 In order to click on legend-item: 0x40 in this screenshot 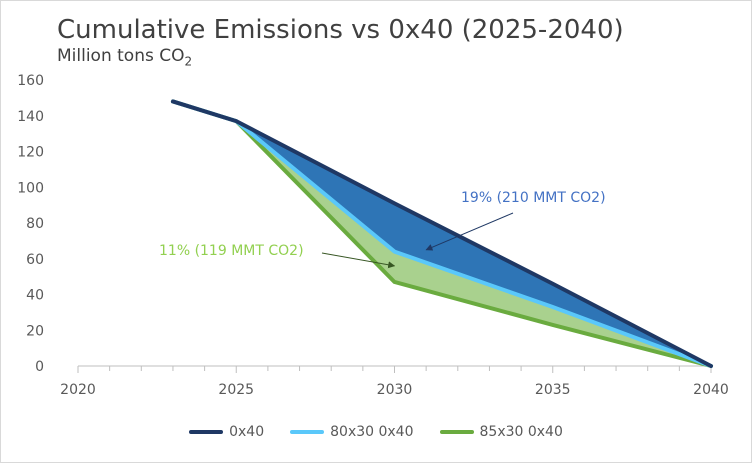, I will do `click(226, 432)`.